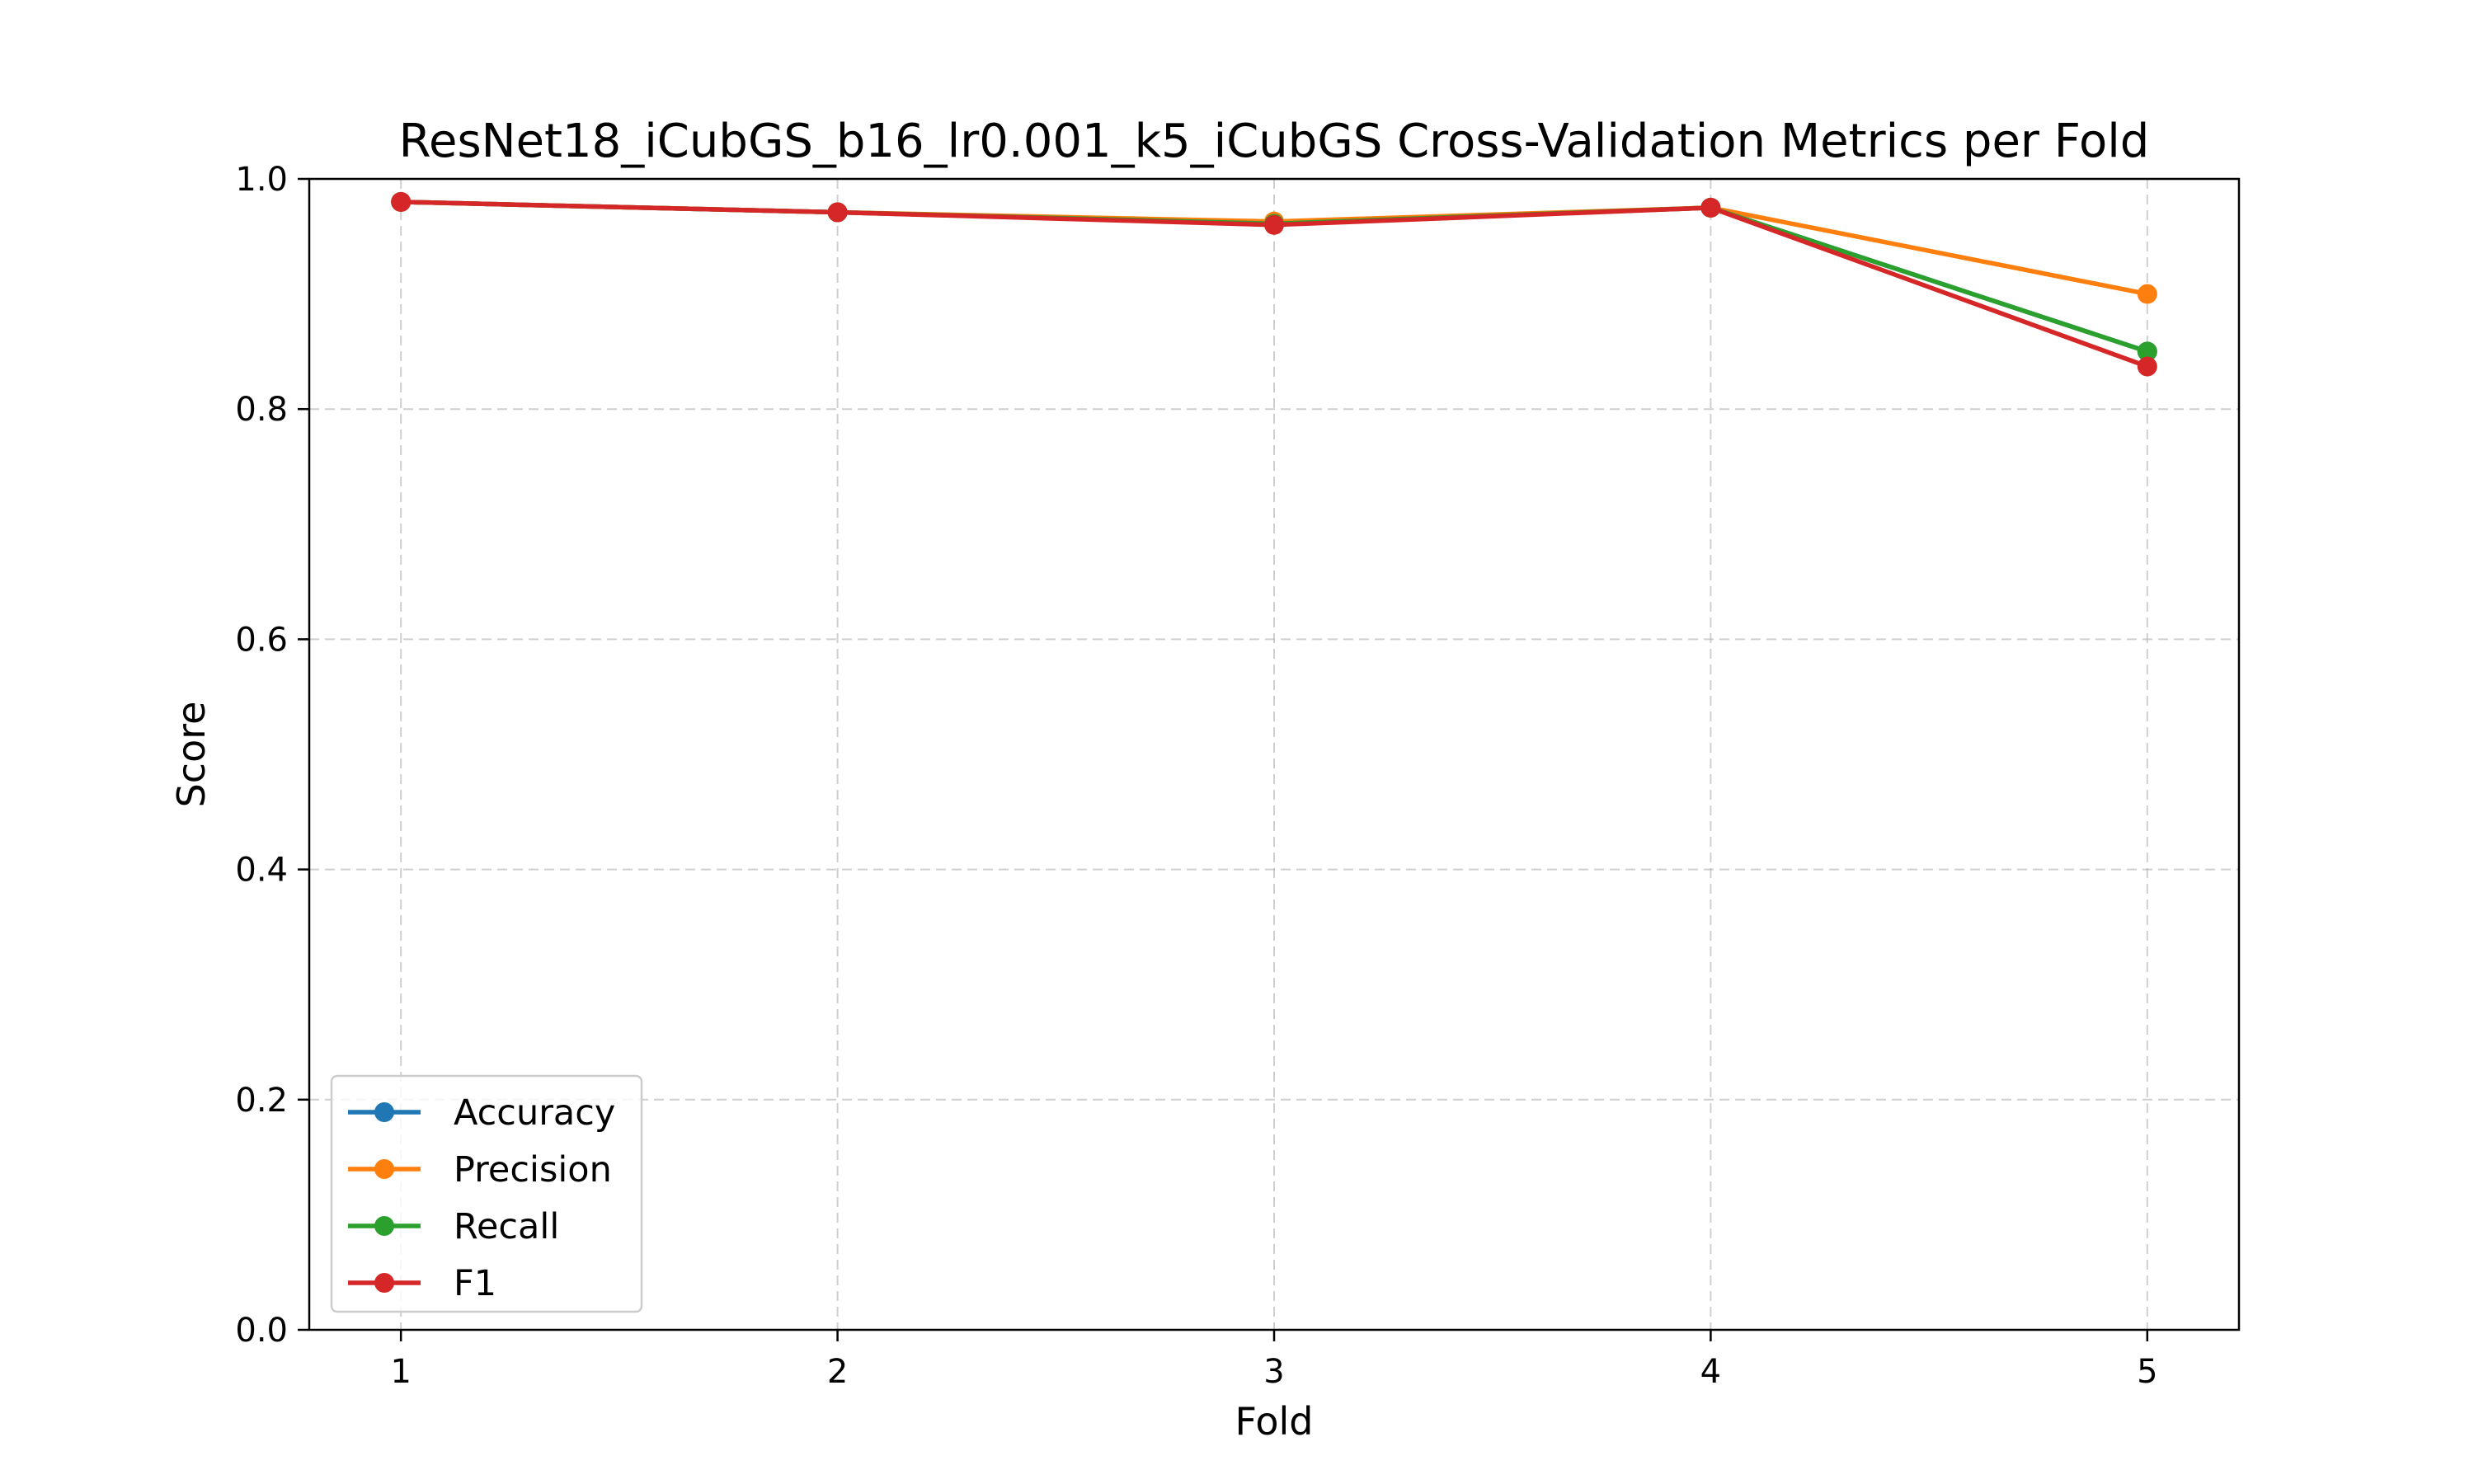  I want to click on x-tick-label: 3, so click(1273, 1372).